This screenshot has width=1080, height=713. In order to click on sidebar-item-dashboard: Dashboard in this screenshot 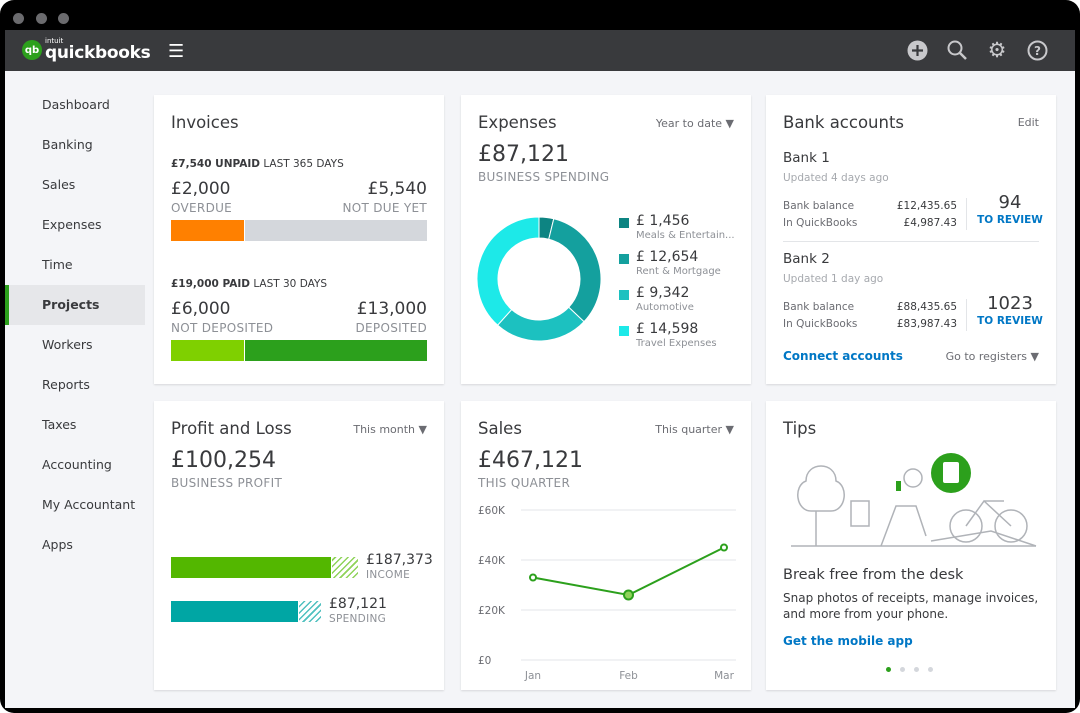, I will do `click(76, 104)`.